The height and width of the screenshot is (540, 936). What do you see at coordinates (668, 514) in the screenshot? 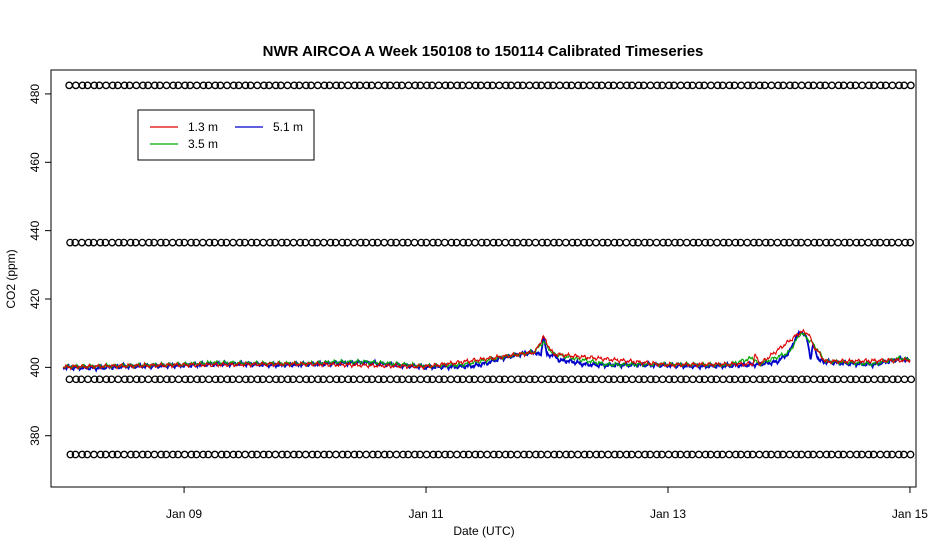
I see `x-tick-label-2: Jan 13` at bounding box center [668, 514].